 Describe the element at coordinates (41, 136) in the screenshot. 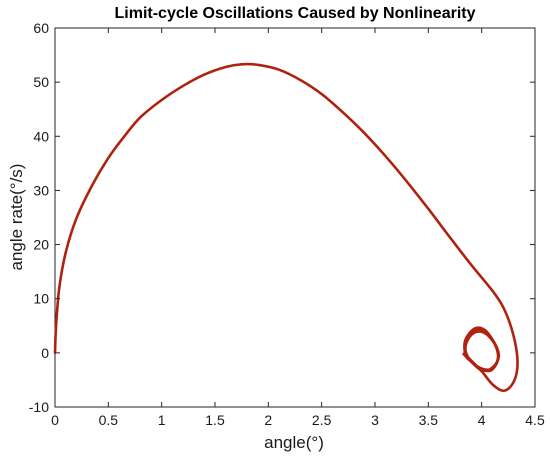

I see `y-tick-label: 40` at that location.